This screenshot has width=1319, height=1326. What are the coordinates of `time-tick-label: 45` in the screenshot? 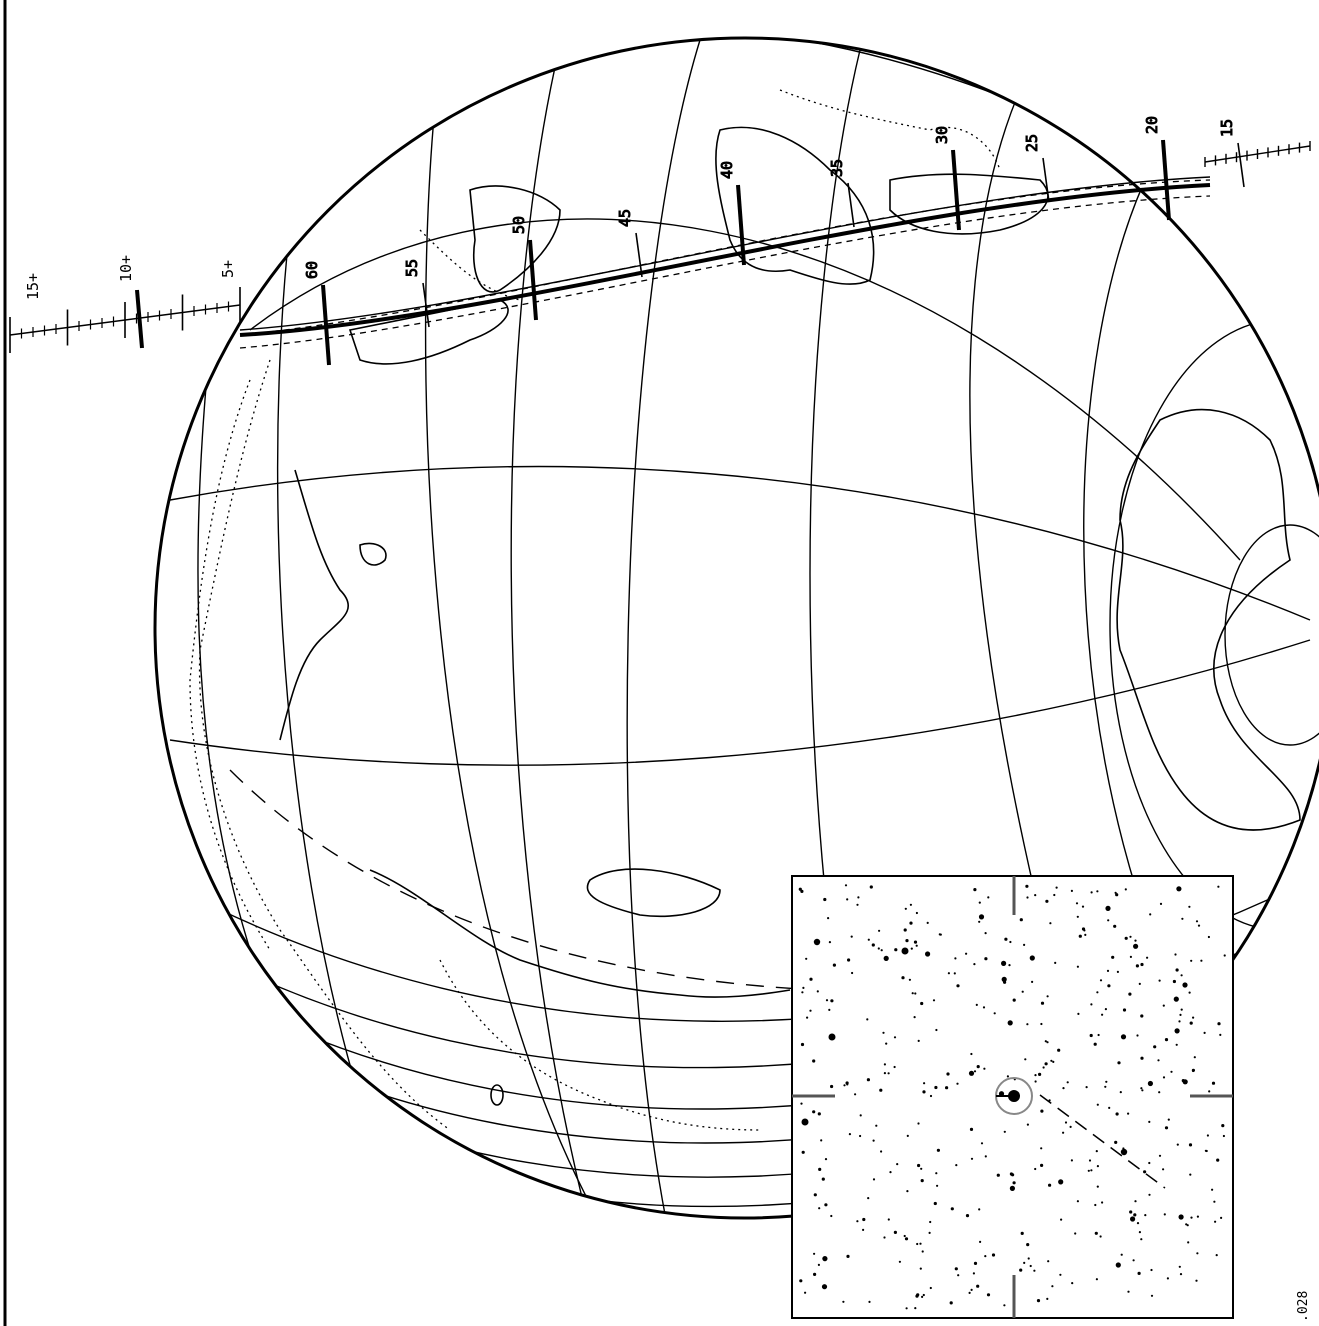 It's located at (625, 218).